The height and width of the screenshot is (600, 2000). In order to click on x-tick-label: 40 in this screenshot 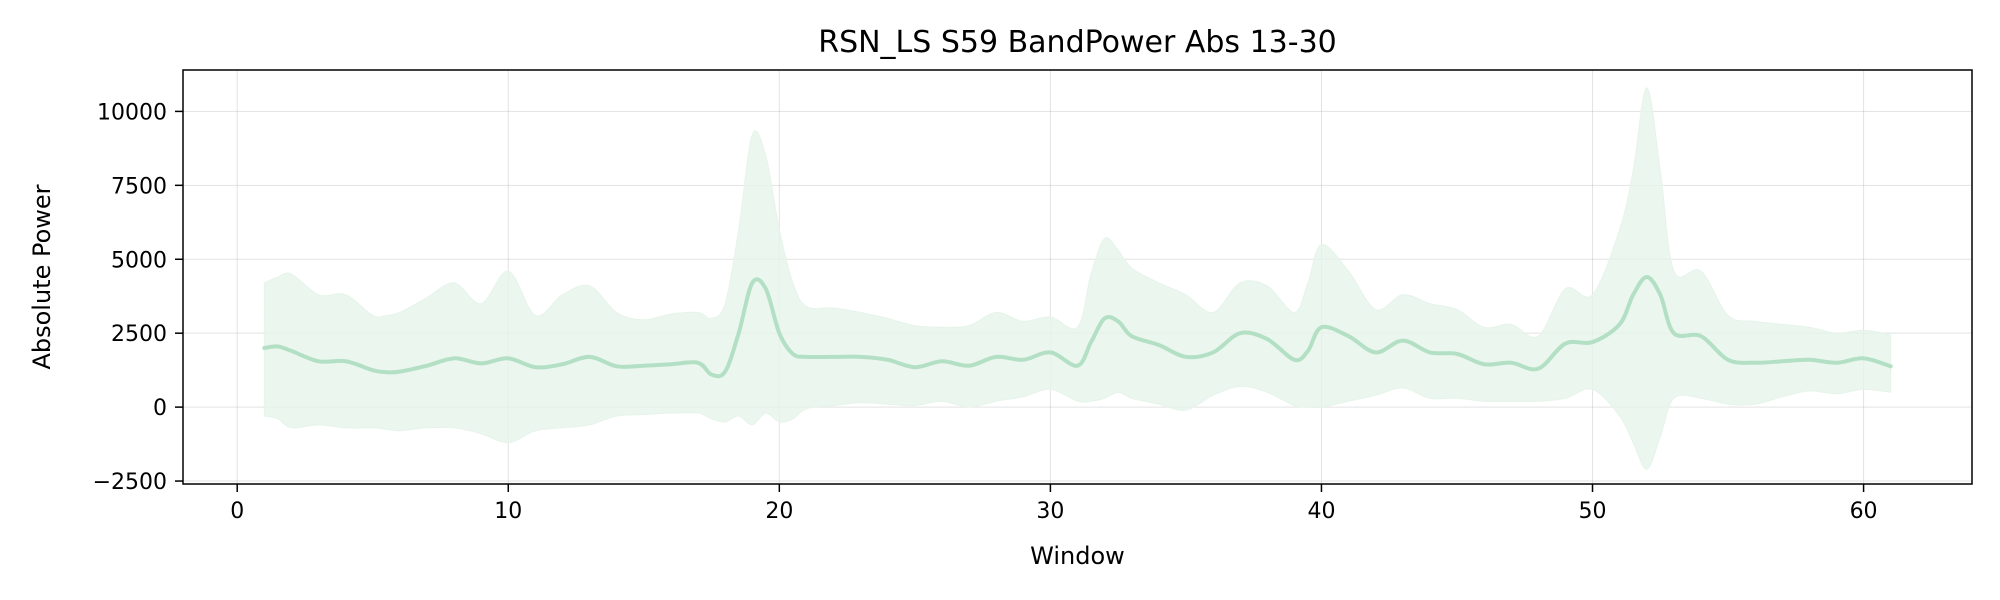, I will do `click(1321, 511)`.